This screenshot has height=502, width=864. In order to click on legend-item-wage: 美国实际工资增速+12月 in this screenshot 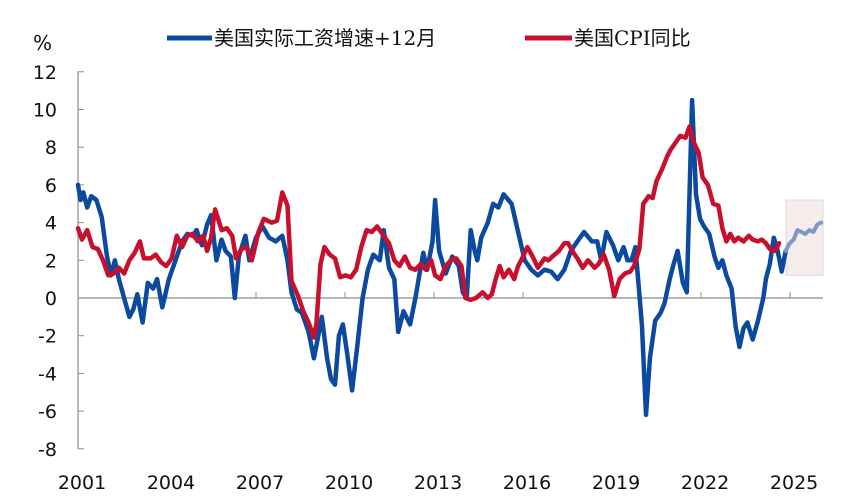, I will do `click(301, 38)`.